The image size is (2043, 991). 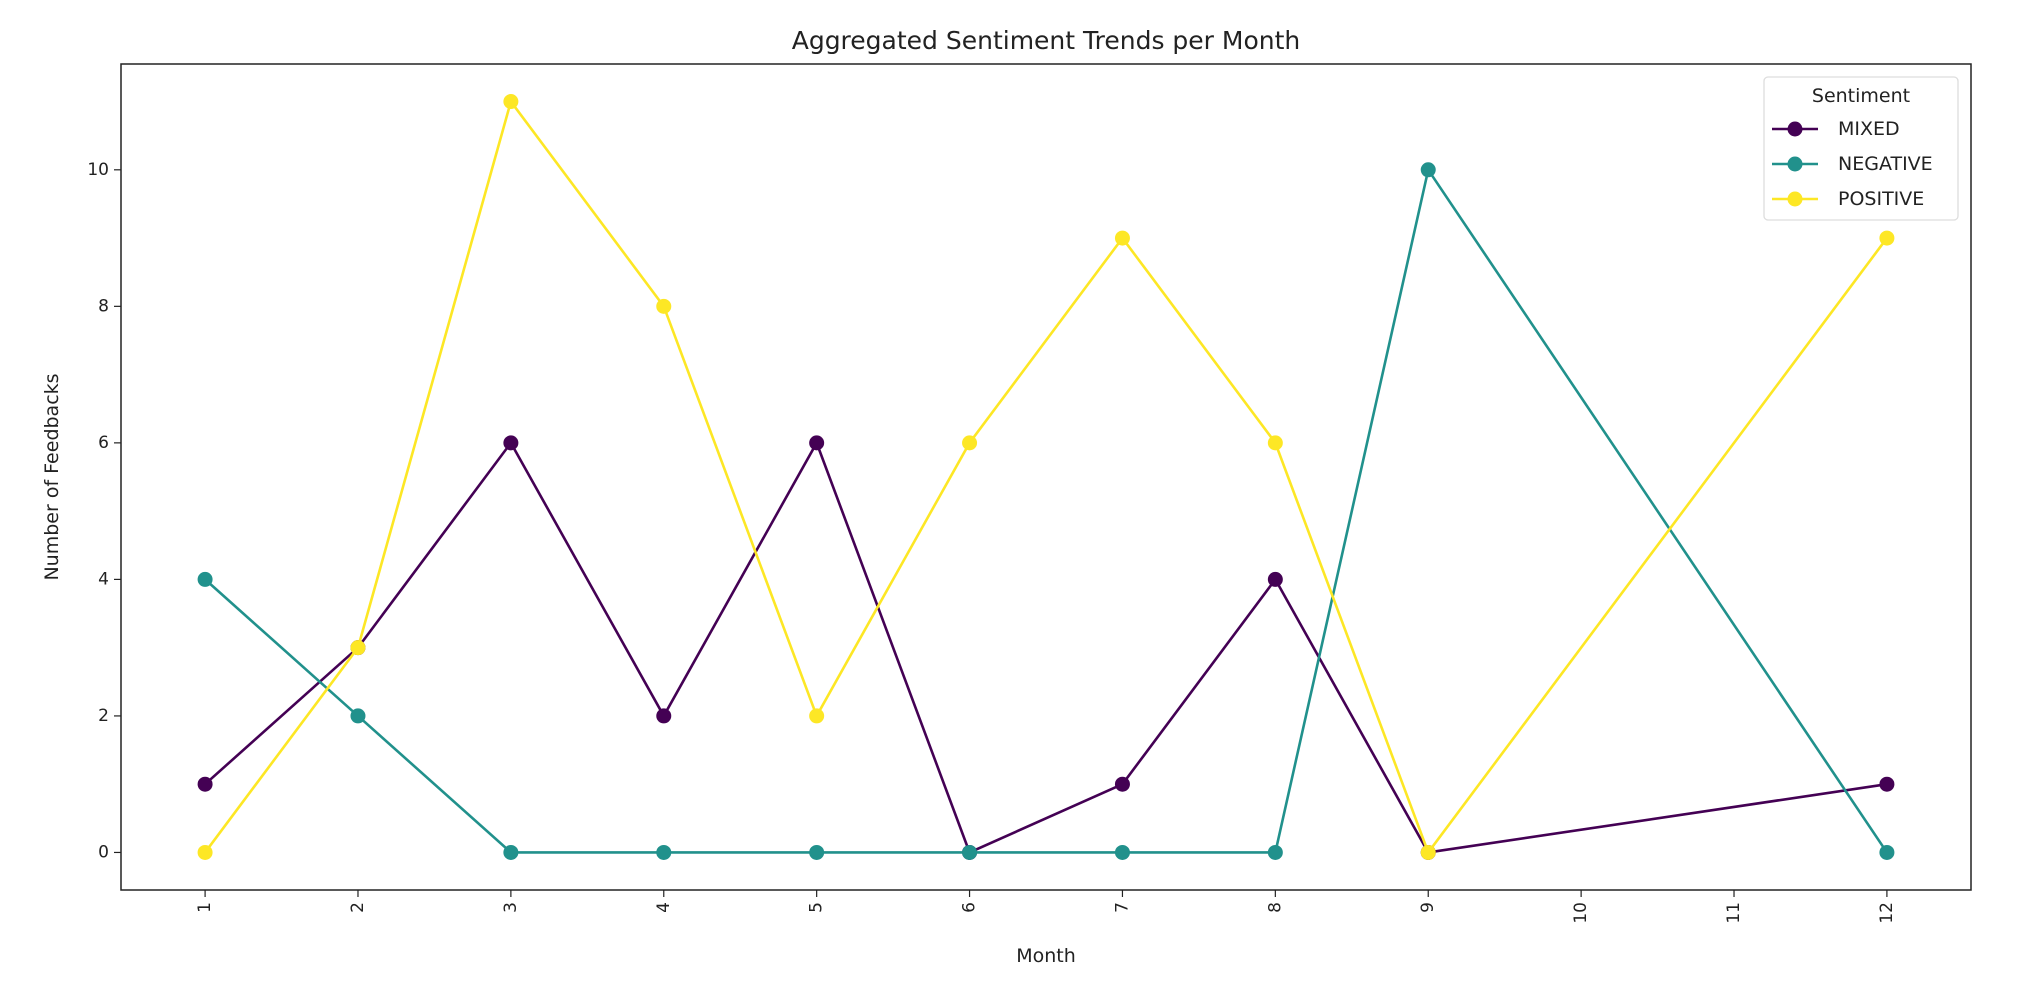 What do you see at coordinates (1887, 913) in the screenshot?
I see `x-tick-label: 12` at bounding box center [1887, 913].